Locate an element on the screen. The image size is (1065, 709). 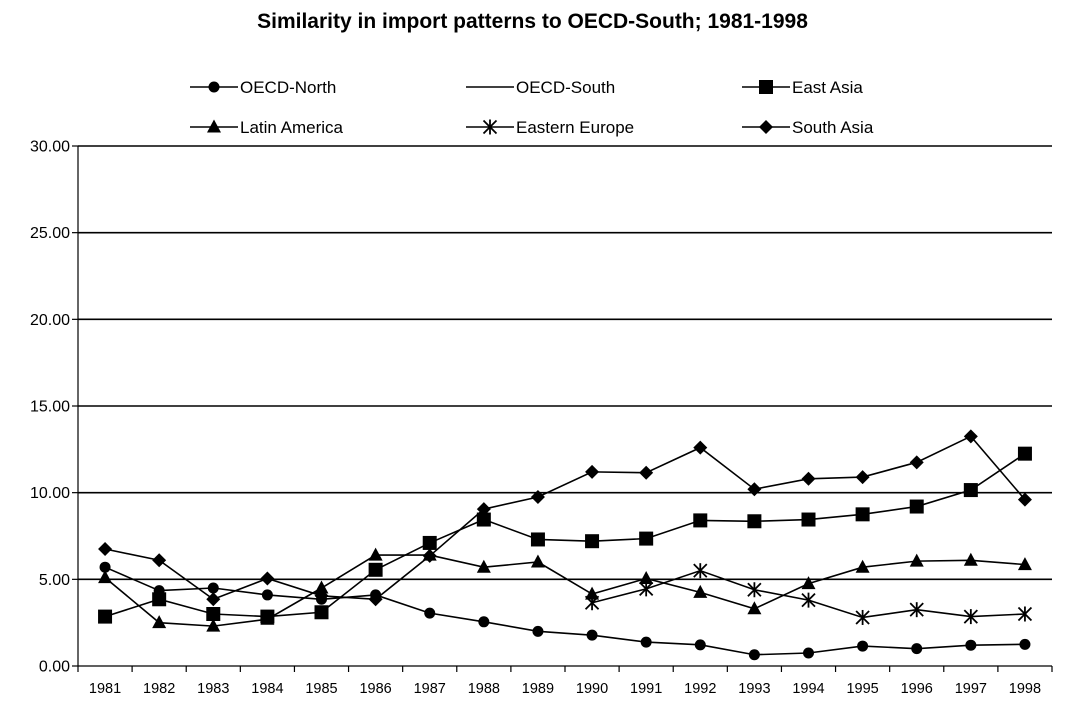
x-tick-label: 1985 is located at coordinates (321, 689).